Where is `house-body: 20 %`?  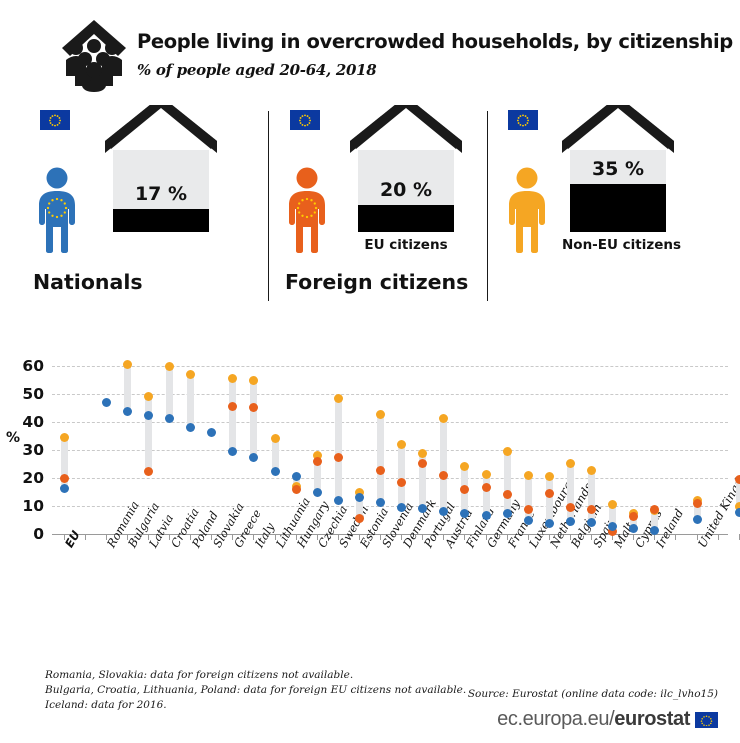 house-body: 20 % is located at coordinates (406, 191).